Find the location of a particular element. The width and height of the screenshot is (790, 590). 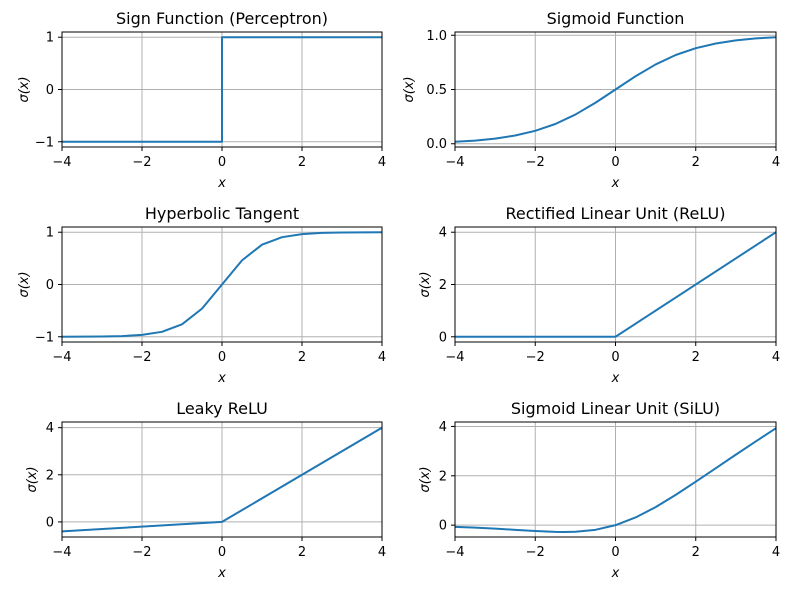

sigmoid-curve is located at coordinates (615, 89).